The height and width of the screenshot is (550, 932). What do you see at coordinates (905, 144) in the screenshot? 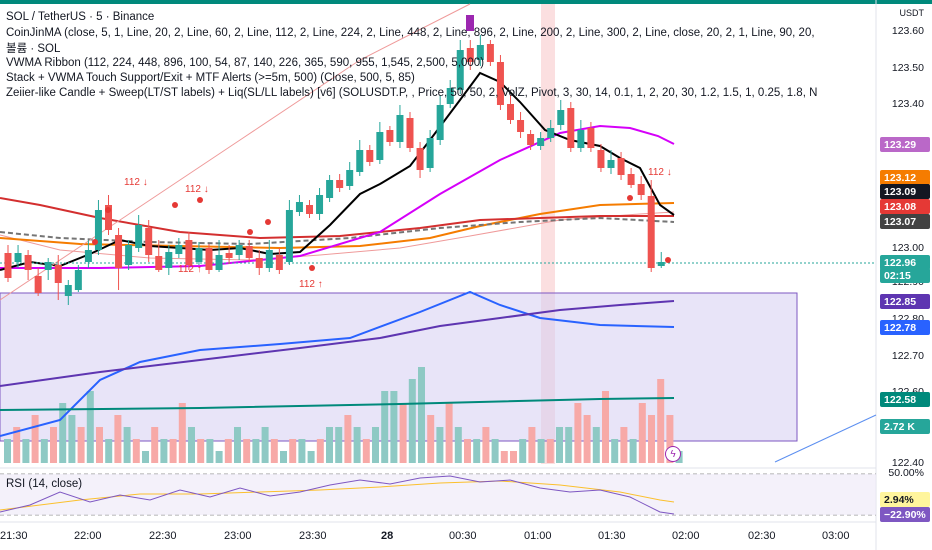
I see `price-badge-vwma: 123.29` at bounding box center [905, 144].